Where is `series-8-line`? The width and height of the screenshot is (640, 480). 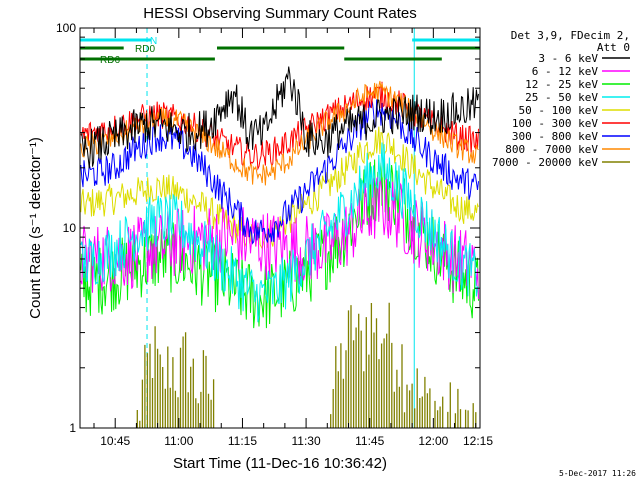
series-8-line is located at coordinates (306, 365).